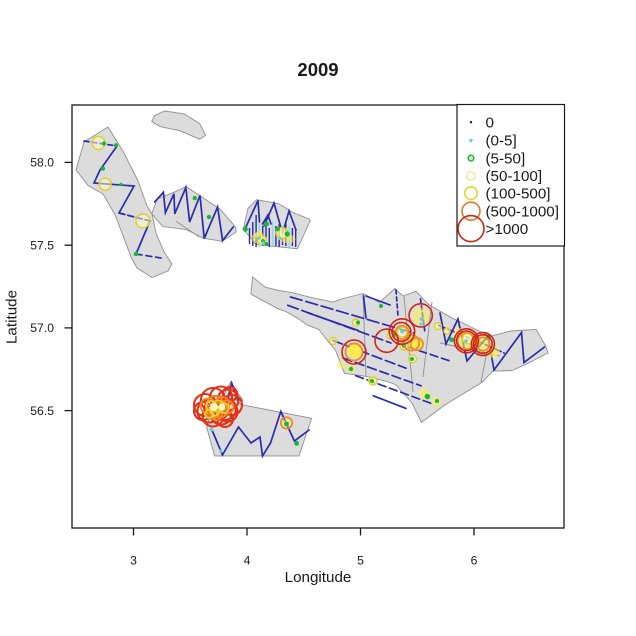 This screenshot has height=636, width=636. What do you see at coordinates (42, 246) in the screenshot?
I see `svg-text: 57.5` at bounding box center [42, 246].